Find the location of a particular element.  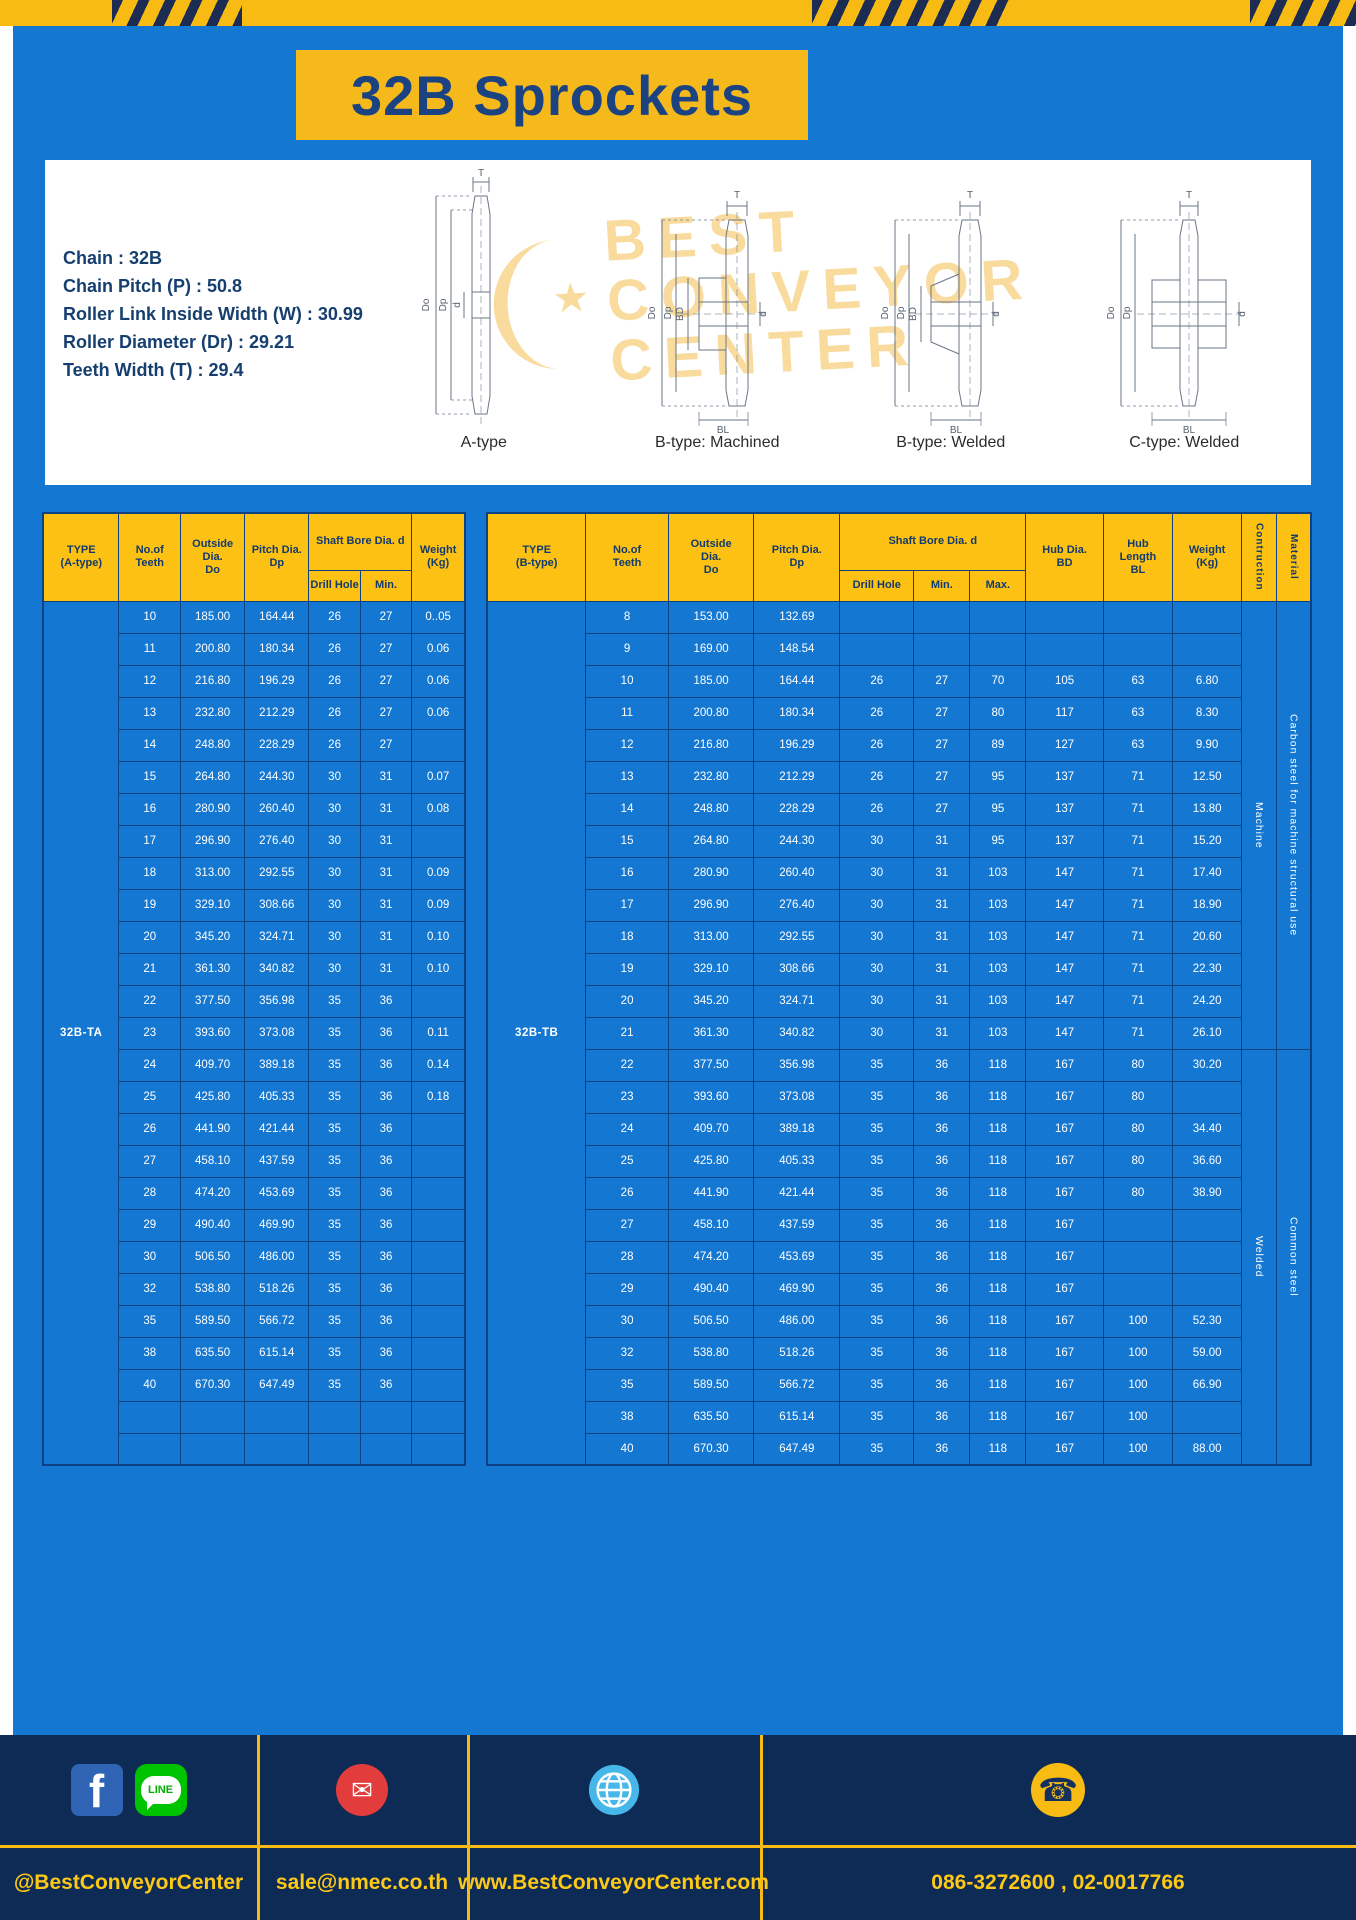

footer-section-phone: ☎ 086-3272600 , 02-0017766 is located at coordinates (1058, 1827).